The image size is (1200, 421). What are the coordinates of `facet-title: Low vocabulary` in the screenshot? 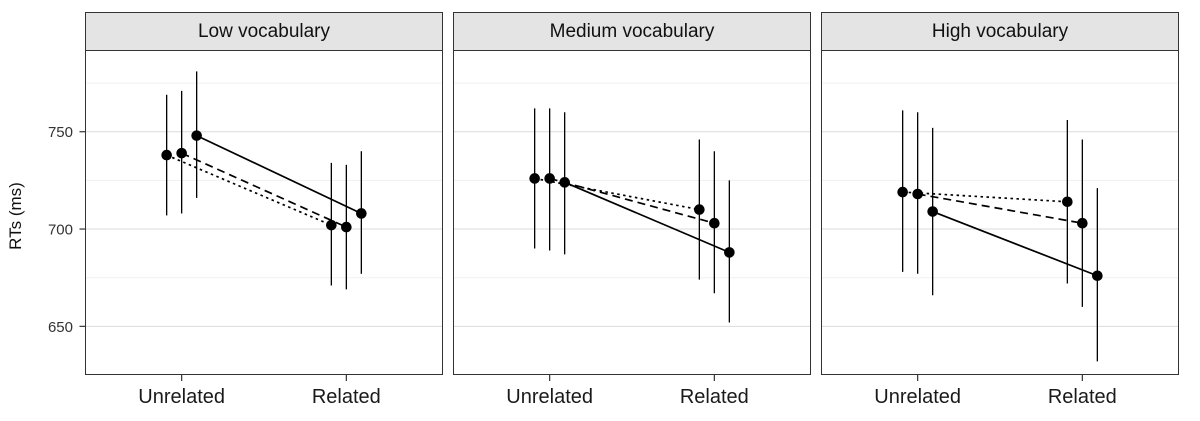 It's located at (264, 31).